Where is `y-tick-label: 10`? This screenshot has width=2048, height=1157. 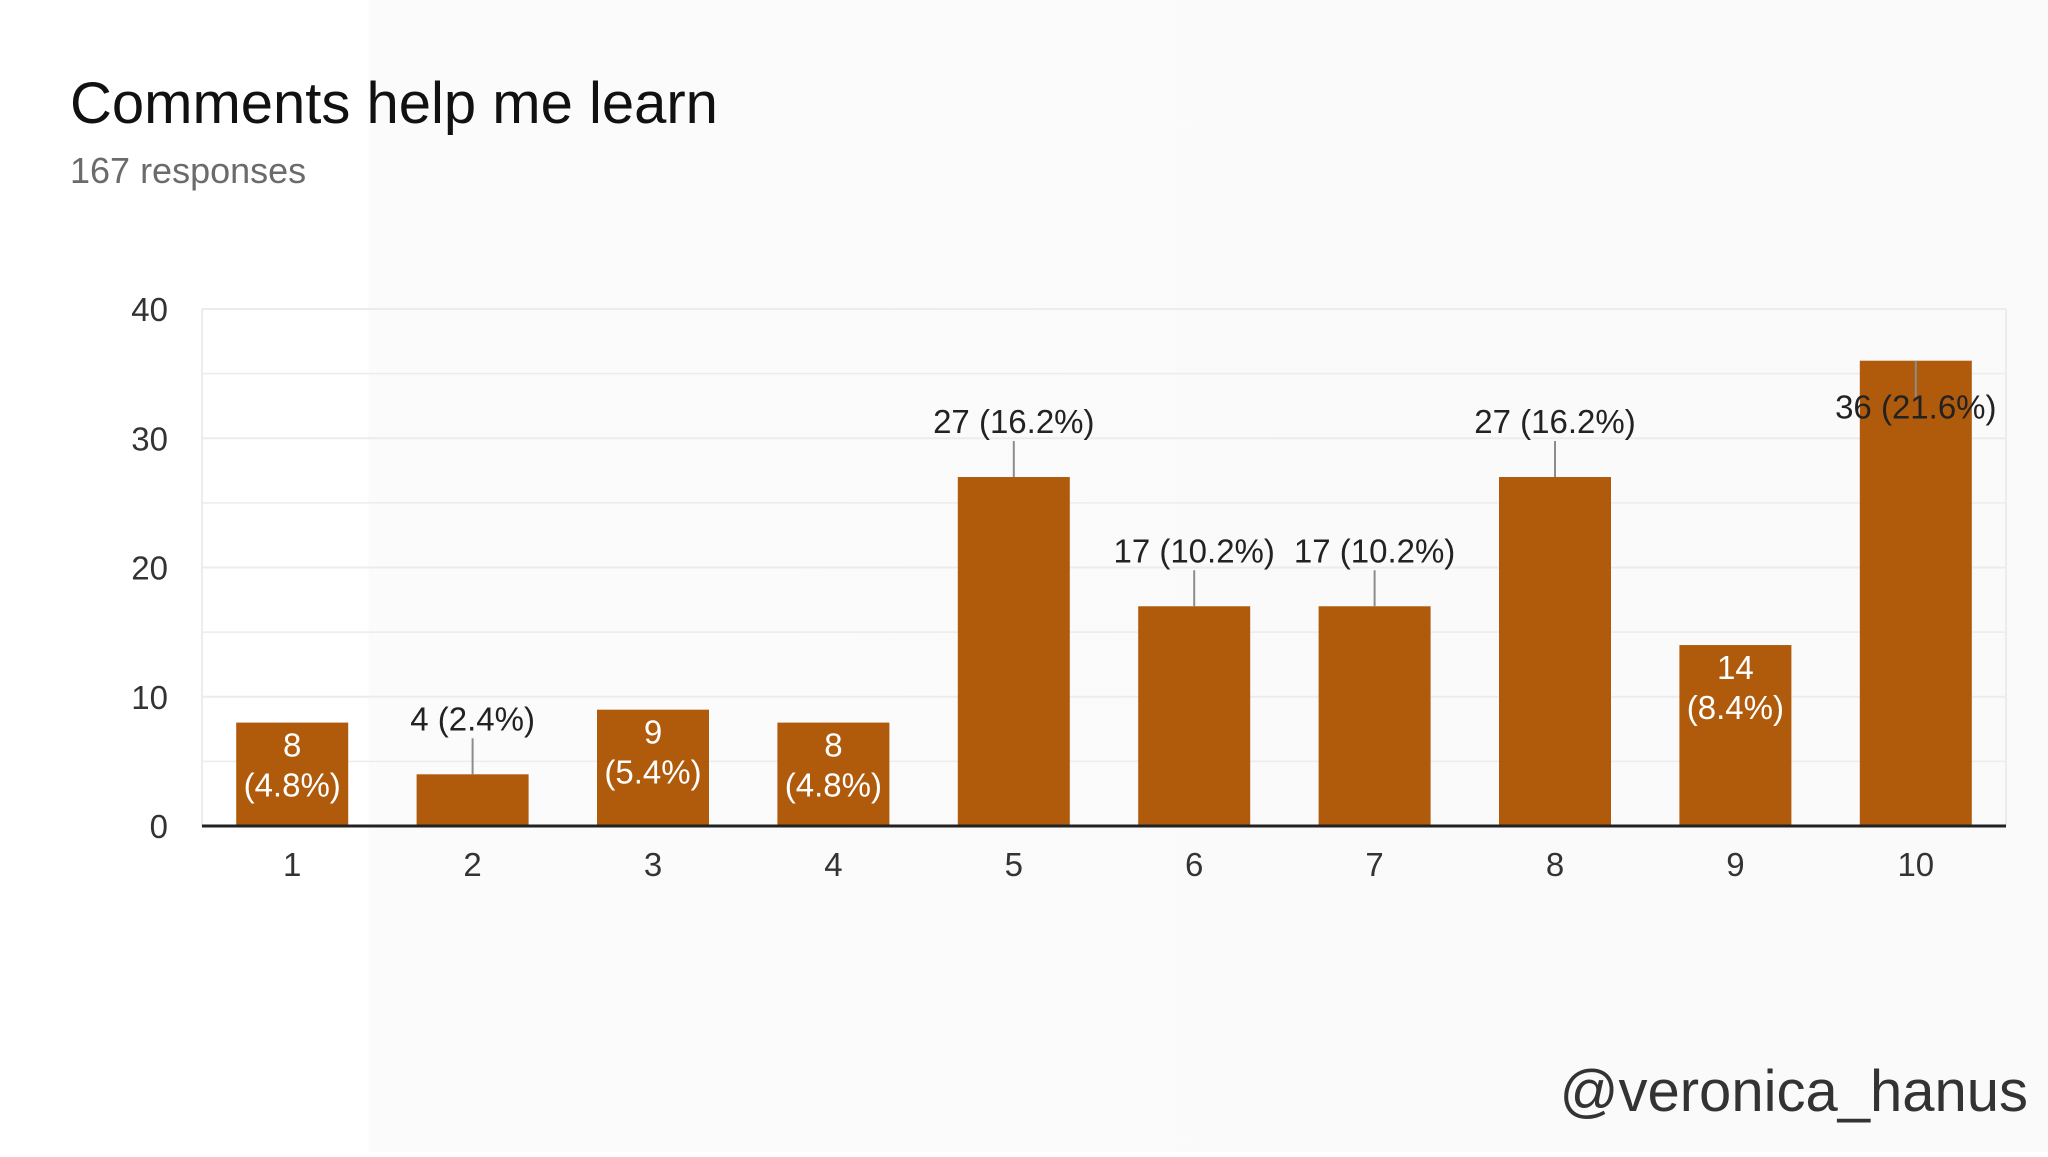
y-tick-label: 10 is located at coordinates (149, 697).